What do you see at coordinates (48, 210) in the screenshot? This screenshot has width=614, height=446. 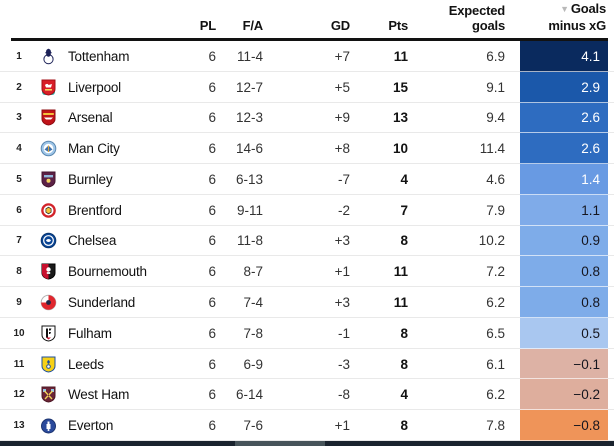 I see `brentford-crest-icon` at bounding box center [48, 210].